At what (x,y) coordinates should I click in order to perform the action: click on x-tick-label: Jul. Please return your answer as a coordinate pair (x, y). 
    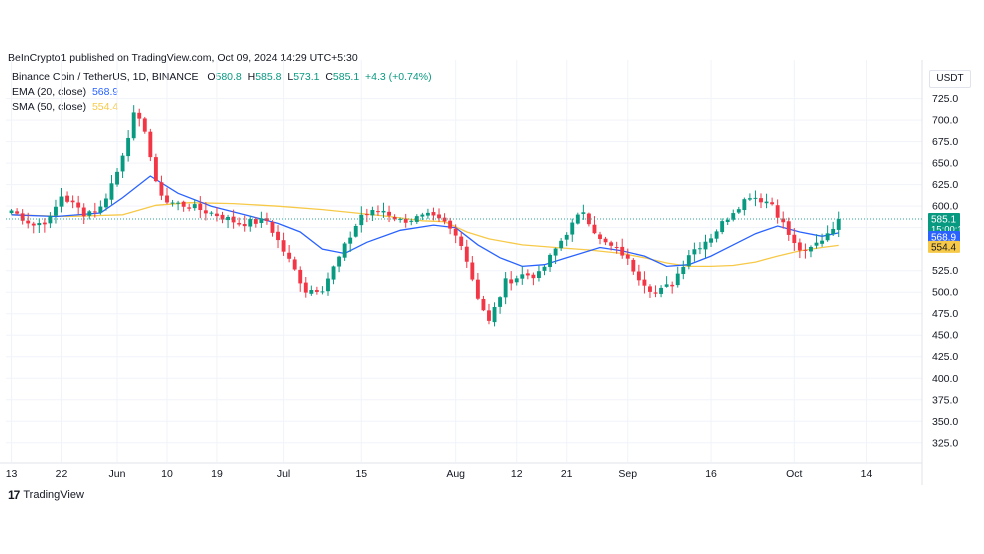
    Looking at the image, I should click on (283, 474).